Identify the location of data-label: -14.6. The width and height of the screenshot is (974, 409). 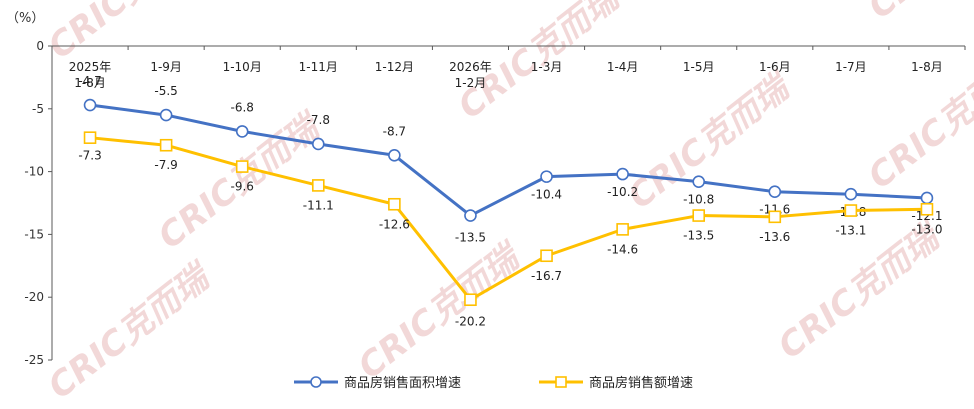
(622, 249).